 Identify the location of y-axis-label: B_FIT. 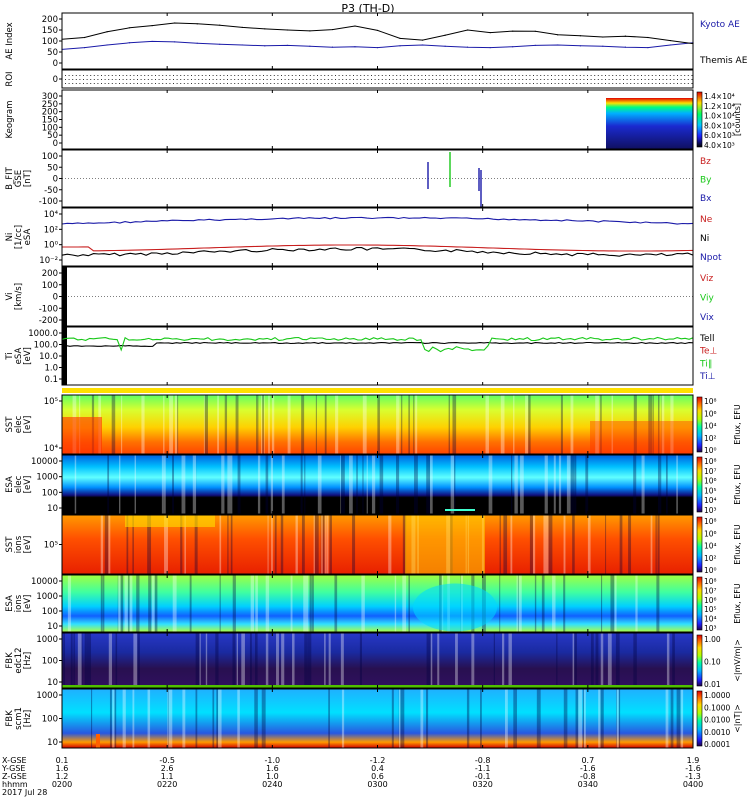
(10, 177).